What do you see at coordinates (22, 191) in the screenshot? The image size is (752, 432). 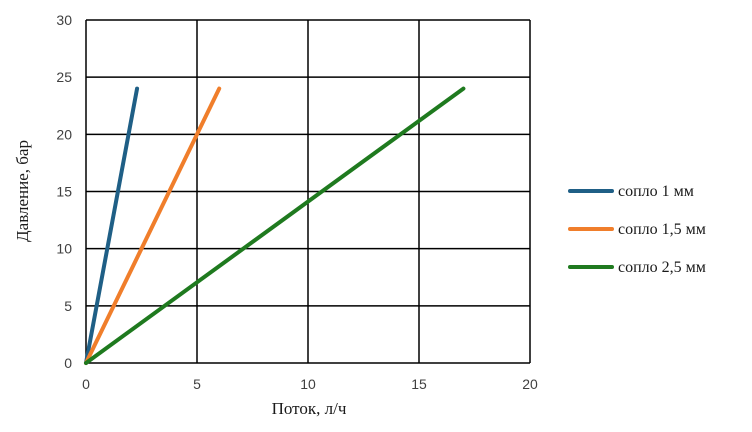 I see `y-axis-title: Давление, бар` at bounding box center [22, 191].